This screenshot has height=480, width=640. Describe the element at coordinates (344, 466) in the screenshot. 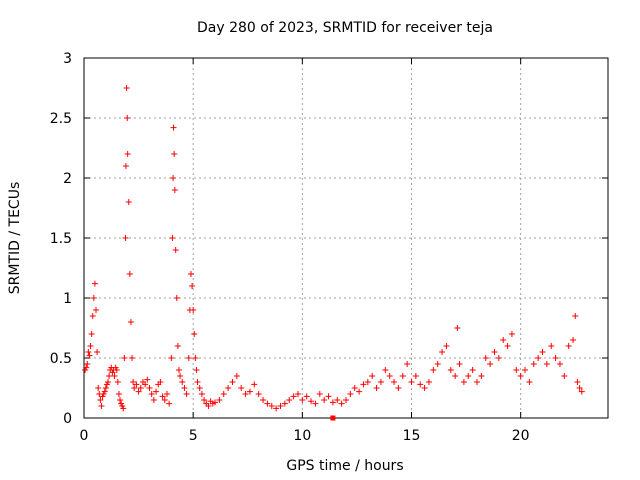

I see `x-axis-label: GPS time / hours` at that location.